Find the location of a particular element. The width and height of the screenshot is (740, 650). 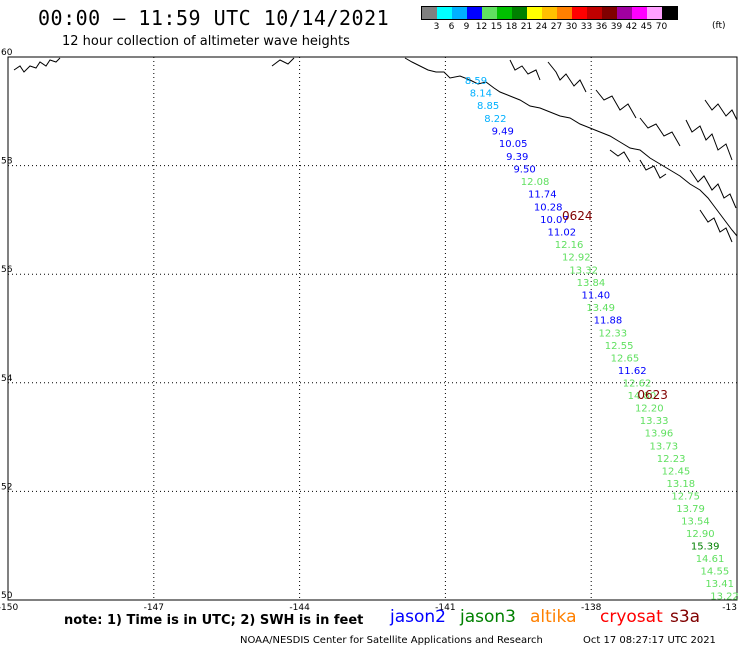

wave-height-value: 8.14 is located at coordinates (481, 94).